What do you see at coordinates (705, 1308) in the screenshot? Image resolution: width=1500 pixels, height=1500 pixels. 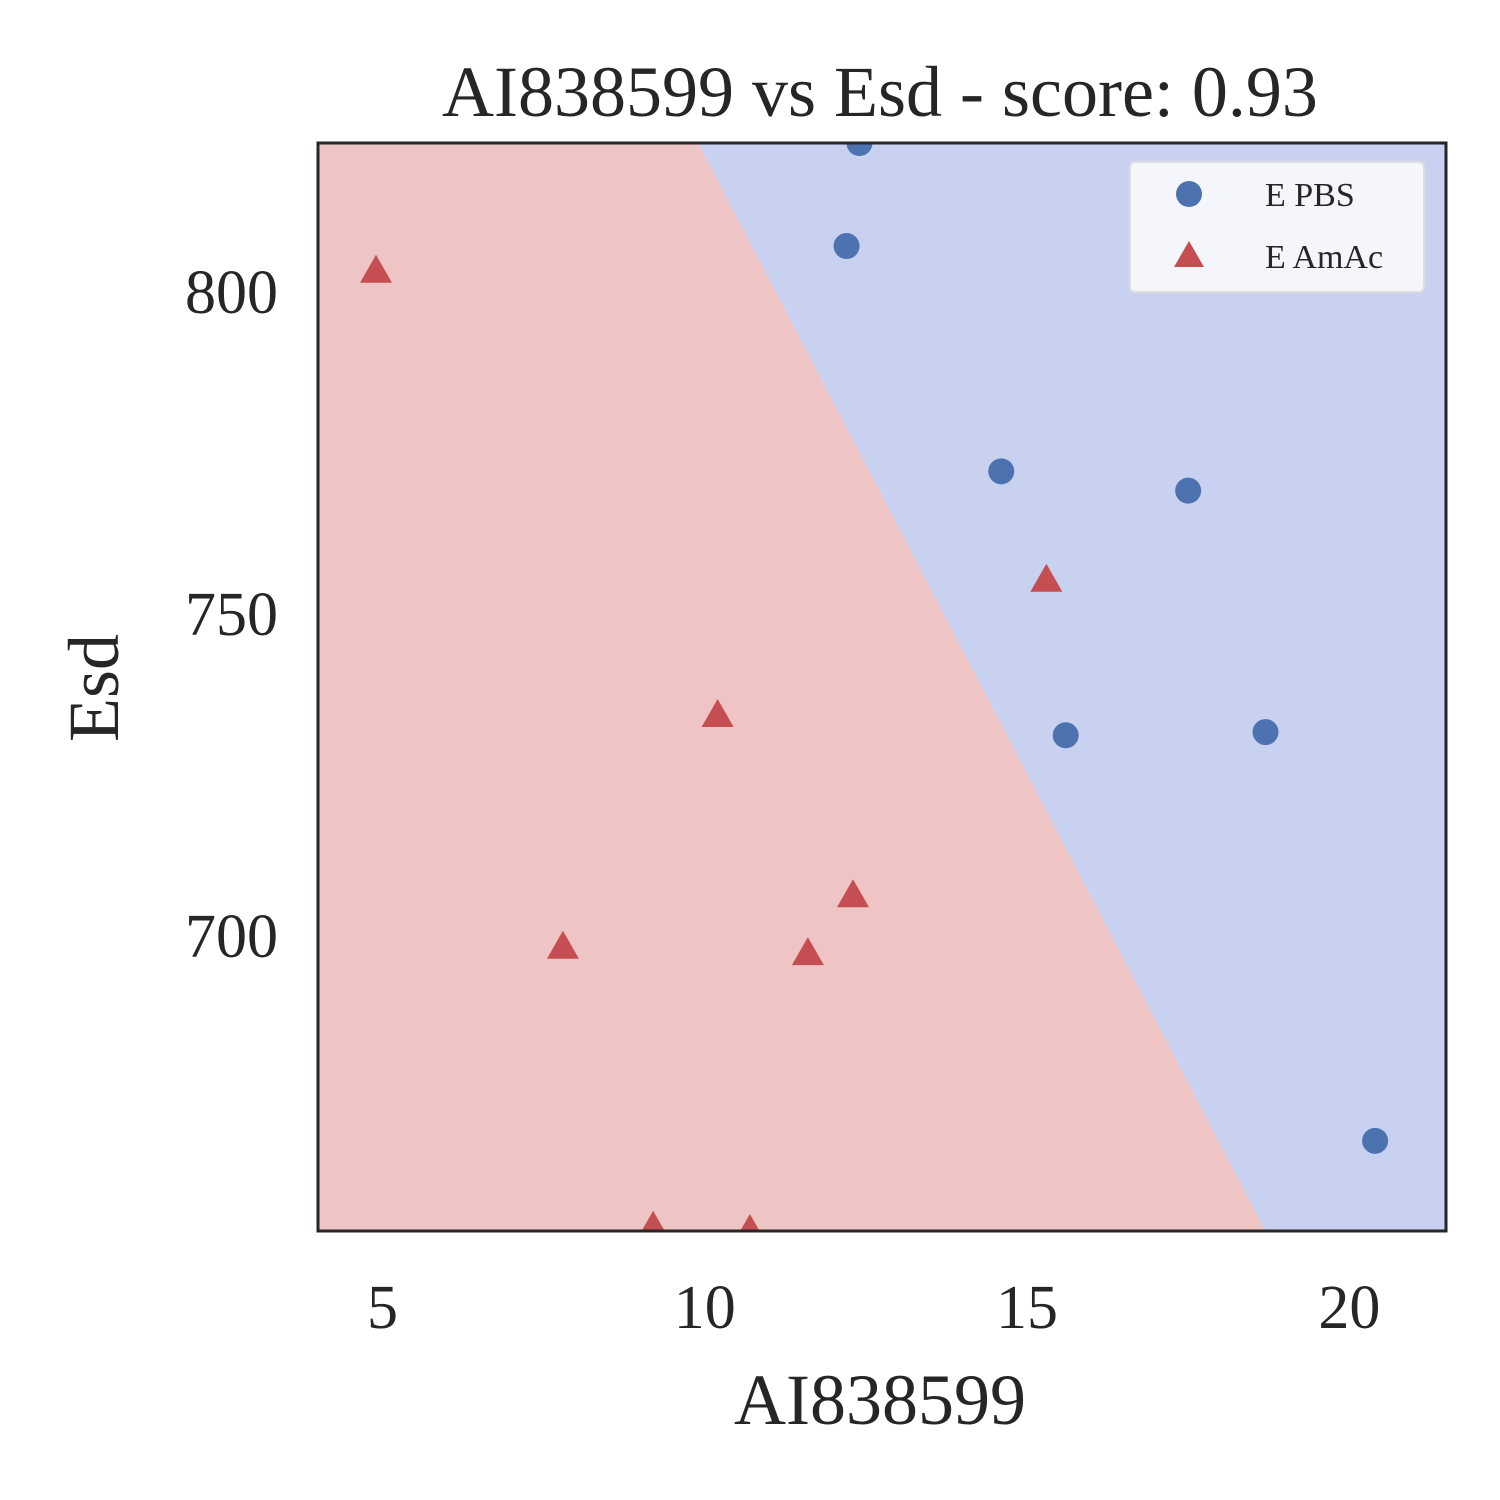 I see `x-tick-label: 10` at bounding box center [705, 1308].